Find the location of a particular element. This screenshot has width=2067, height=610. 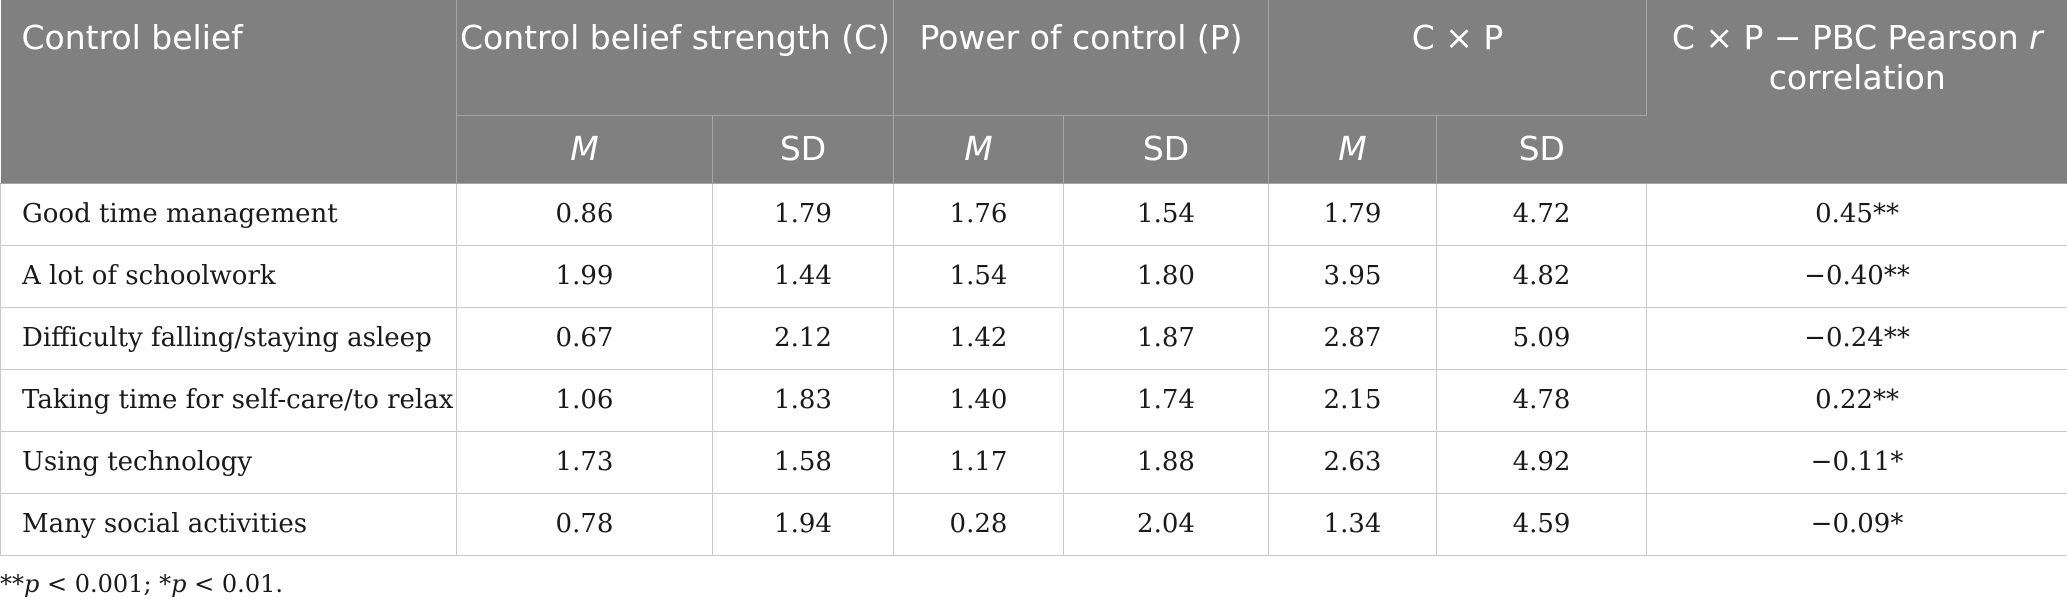

cell-c-sd: 1.94 is located at coordinates (803, 524).